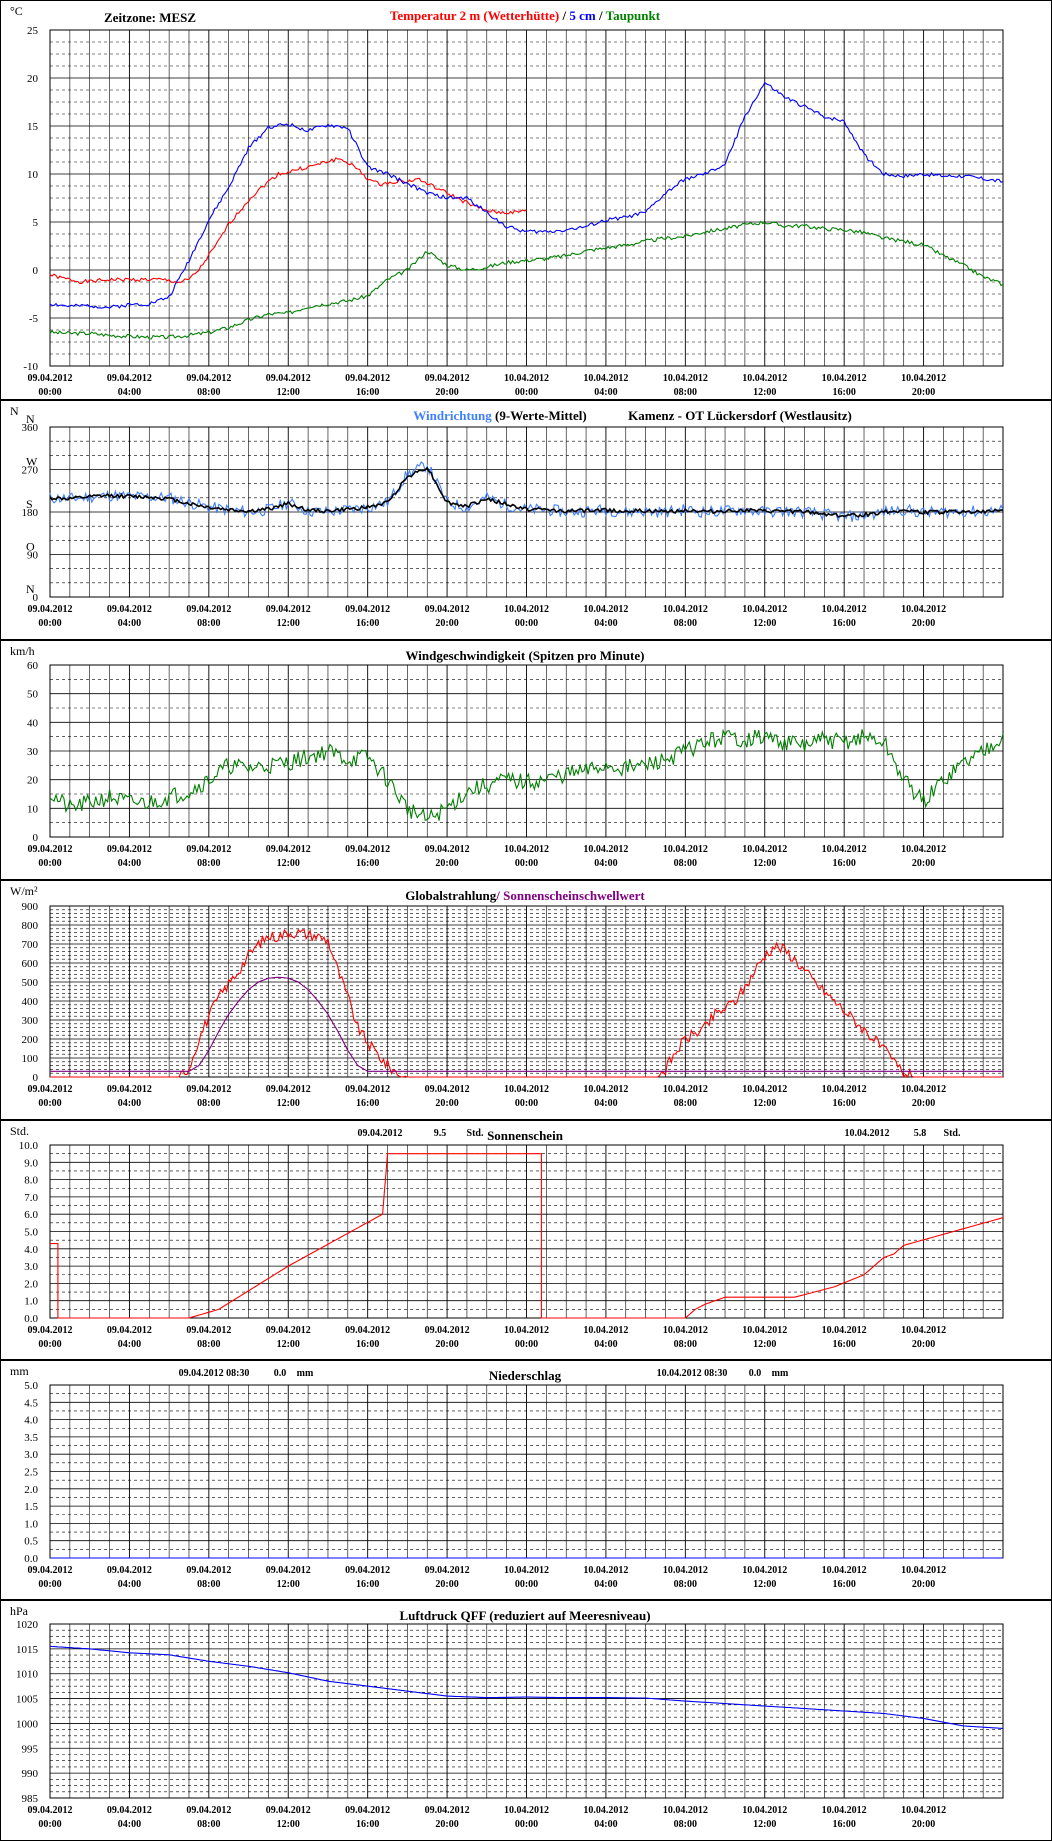 The image size is (1052, 1841). What do you see at coordinates (525, 1375) in the screenshot?
I see `chart-title: Niederschlag` at bounding box center [525, 1375].